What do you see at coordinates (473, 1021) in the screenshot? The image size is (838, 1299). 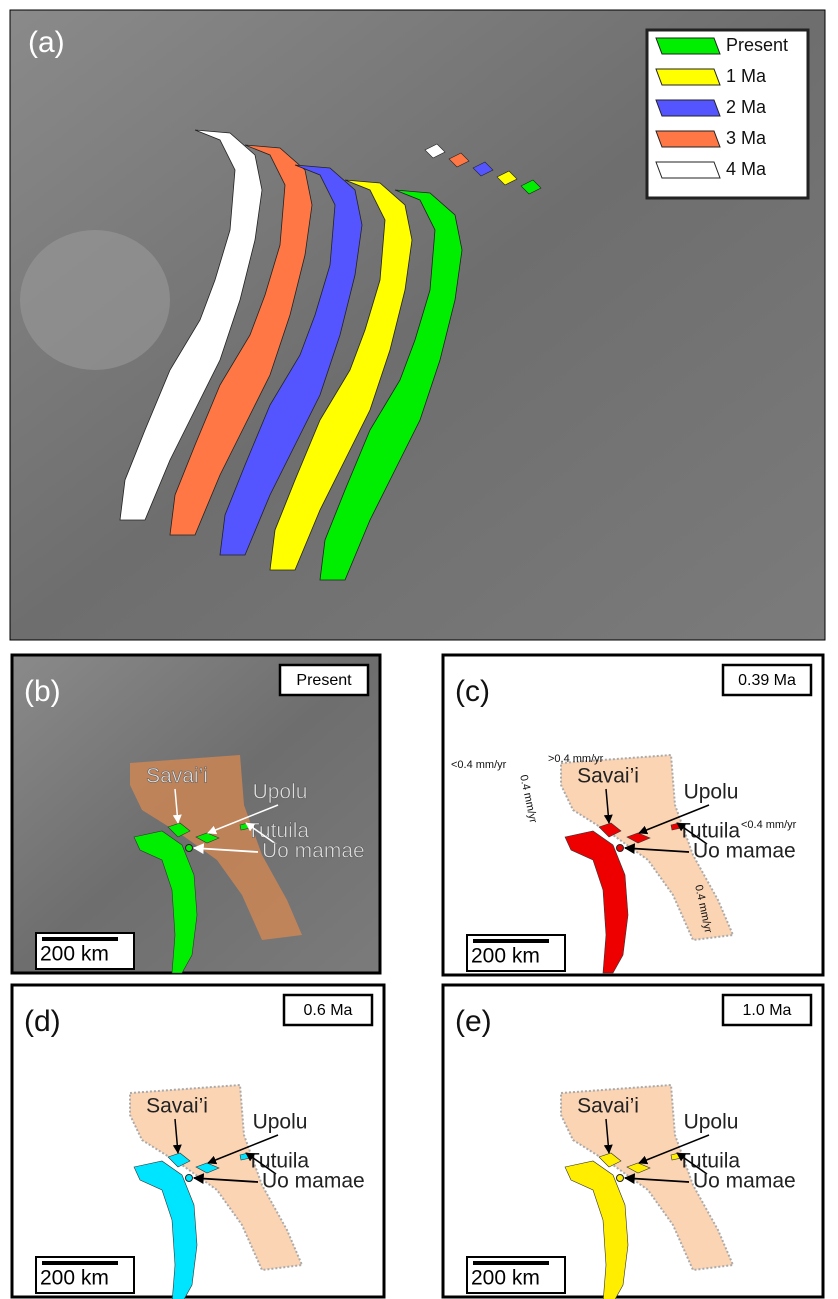 I see `panel-label: (e)` at bounding box center [473, 1021].